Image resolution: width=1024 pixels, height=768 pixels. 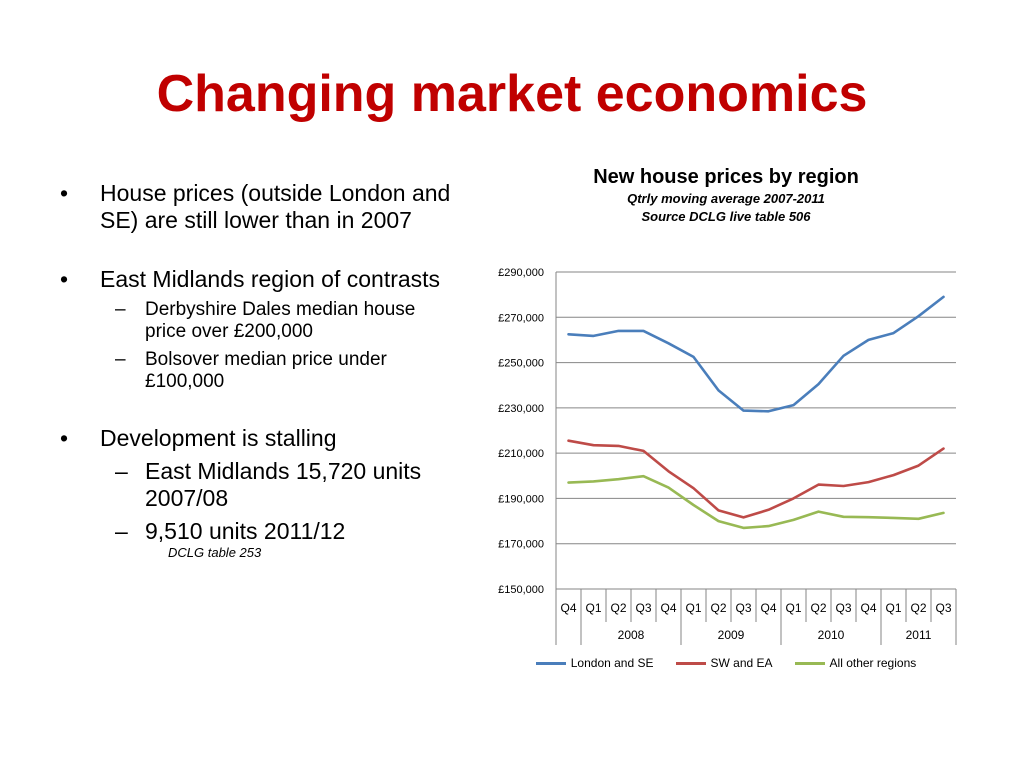 I want to click on source-note: DCLG table 253, so click(x=215, y=552).